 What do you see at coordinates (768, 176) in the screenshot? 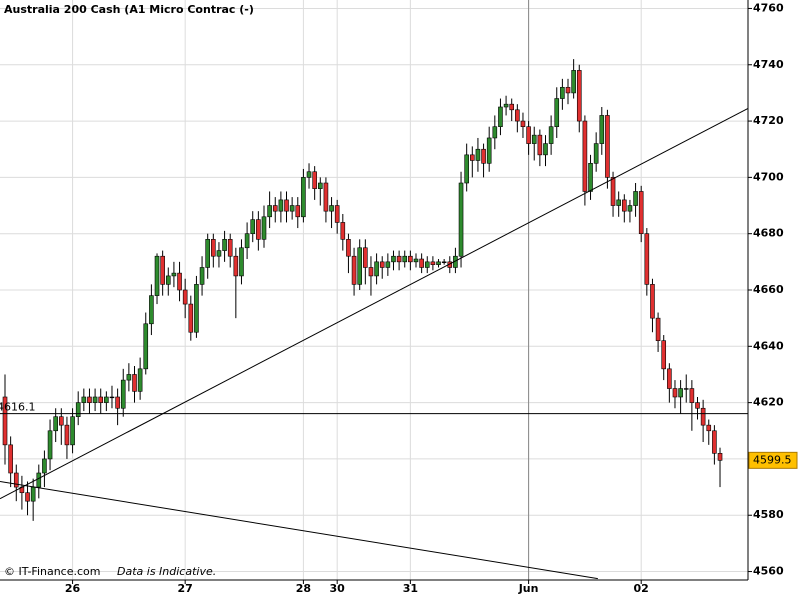
I see `y-tick-label: 4700` at bounding box center [768, 176].